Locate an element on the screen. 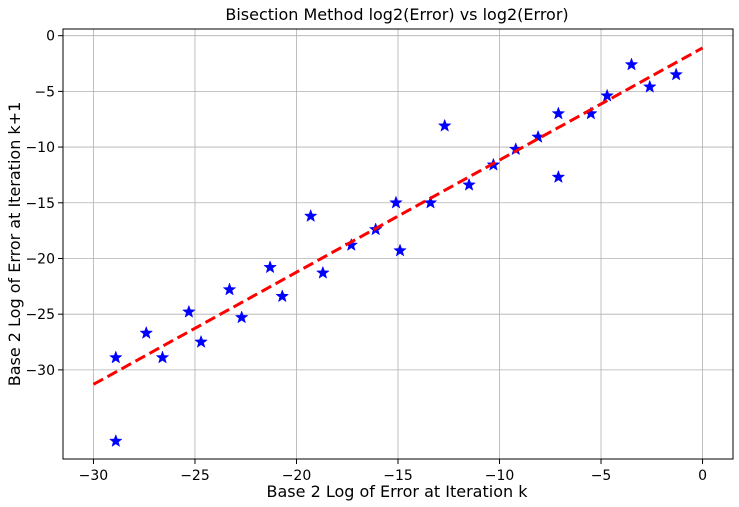 This screenshot has width=739, height=507. y-tick-label: −15 is located at coordinates (40, 204).